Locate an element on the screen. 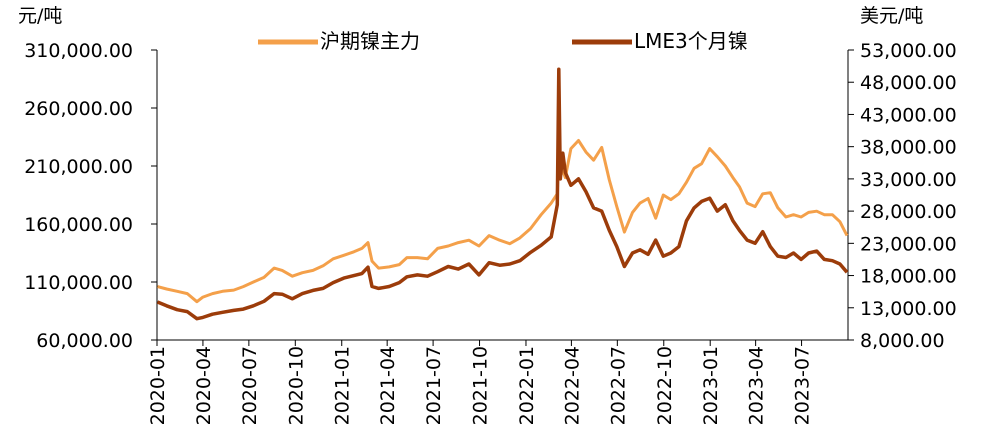 The width and height of the screenshot is (981, 445). x-tick-label: 2020-10 is located at coordinates (296, 385).